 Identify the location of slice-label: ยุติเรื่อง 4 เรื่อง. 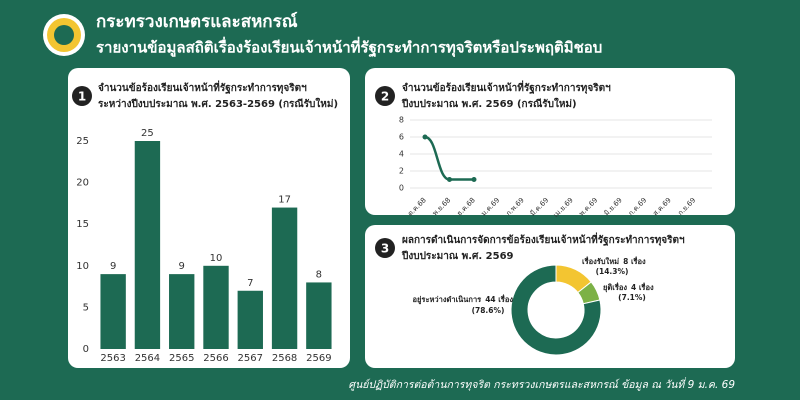
(628, 286).